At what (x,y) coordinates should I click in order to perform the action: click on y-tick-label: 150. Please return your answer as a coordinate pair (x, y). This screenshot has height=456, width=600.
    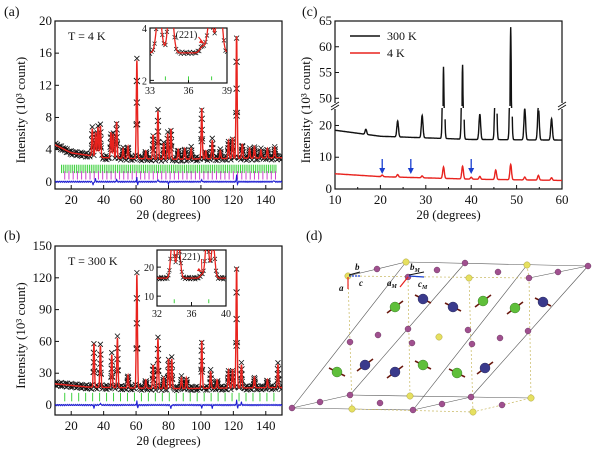
    Looking at the image, I should click on (43, 245).